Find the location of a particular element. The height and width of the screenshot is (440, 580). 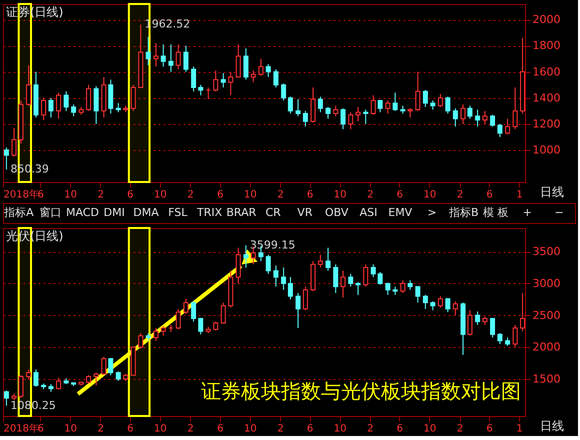

y-tick-label: 2500 is located at coordinates (546, 315).